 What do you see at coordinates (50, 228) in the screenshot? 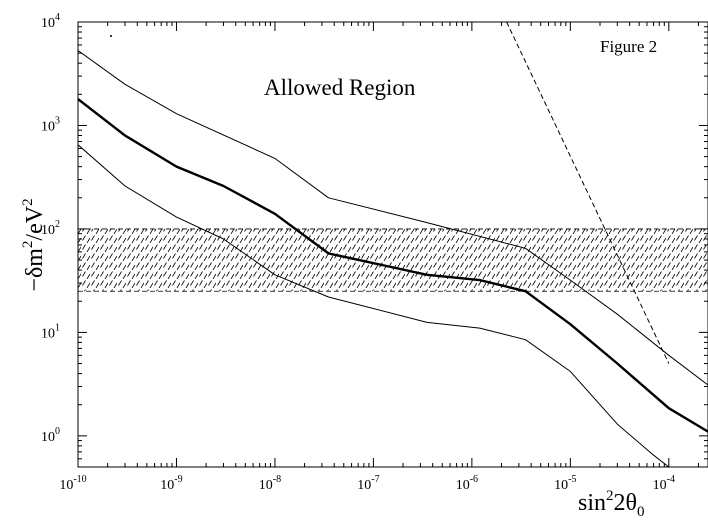
I see `y-tick-label: 10²` at bounding box center [50, 228].